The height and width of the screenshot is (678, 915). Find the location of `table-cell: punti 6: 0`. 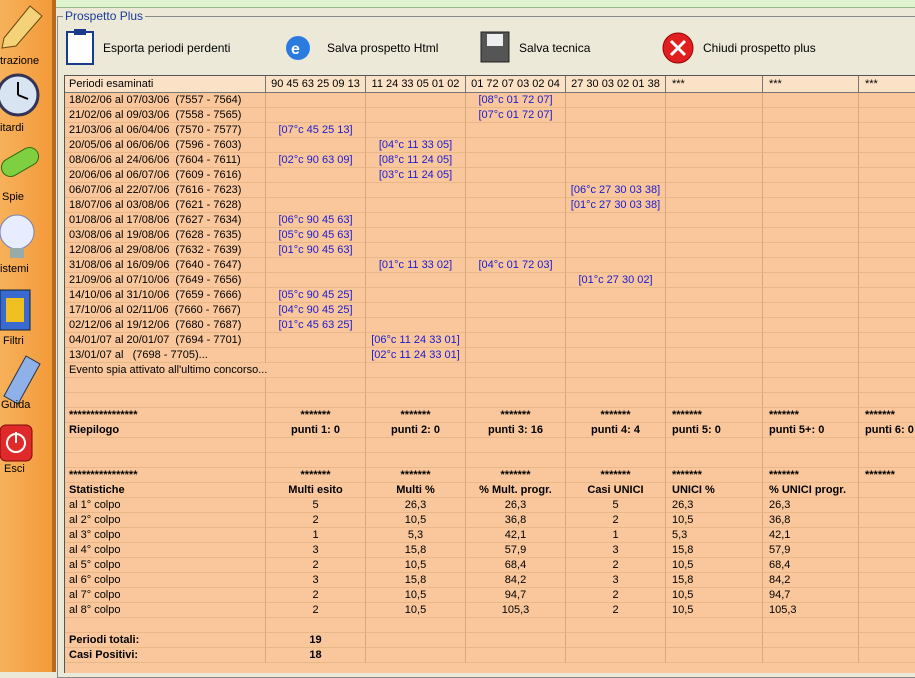

table-cell: punti 6: 0 is located at coordinates (887, 430).